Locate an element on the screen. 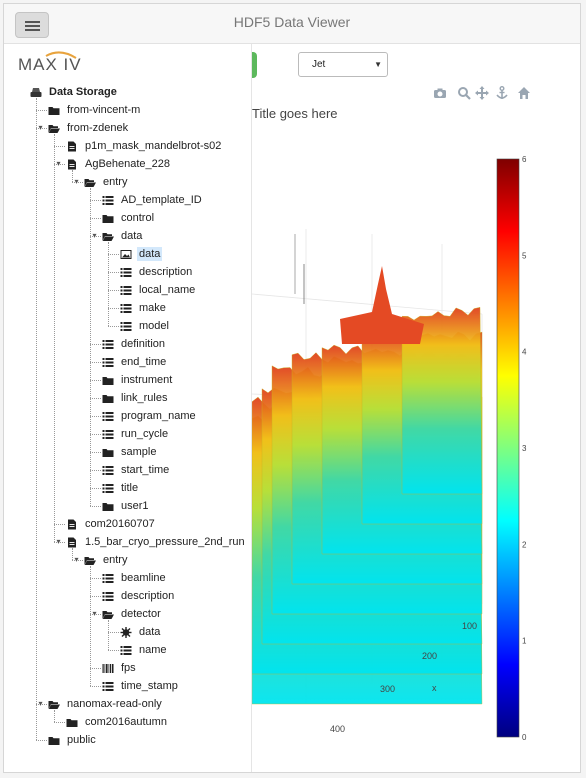 The height and width of the screenshot is (778, 586). pan-icon is located at coordinates (482, 93).